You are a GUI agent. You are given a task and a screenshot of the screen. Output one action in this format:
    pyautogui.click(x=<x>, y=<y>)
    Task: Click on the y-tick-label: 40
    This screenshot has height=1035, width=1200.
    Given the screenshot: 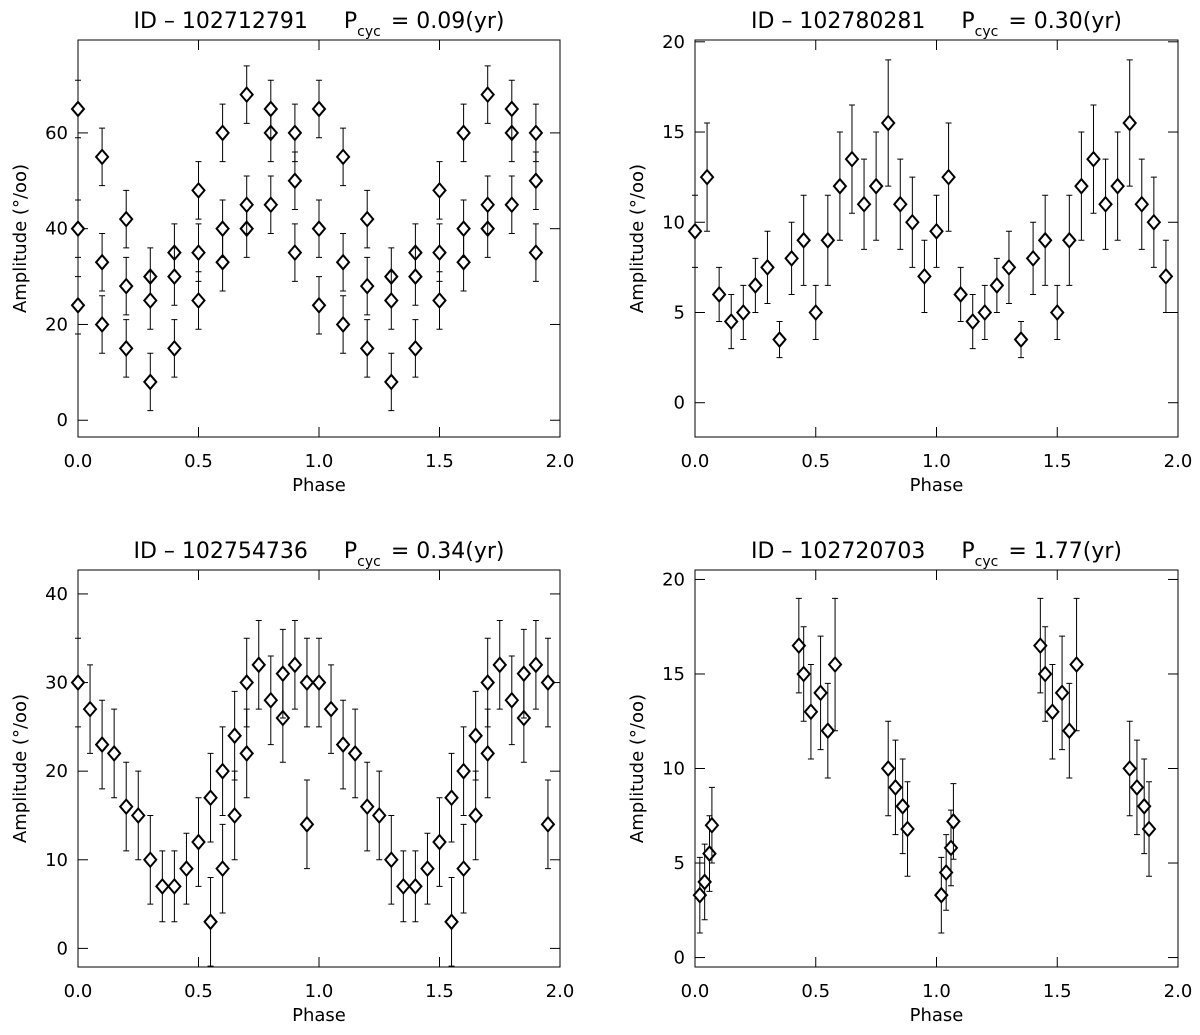 What is the action you would take?
    pyautogui.click(x=56, y=229)
    